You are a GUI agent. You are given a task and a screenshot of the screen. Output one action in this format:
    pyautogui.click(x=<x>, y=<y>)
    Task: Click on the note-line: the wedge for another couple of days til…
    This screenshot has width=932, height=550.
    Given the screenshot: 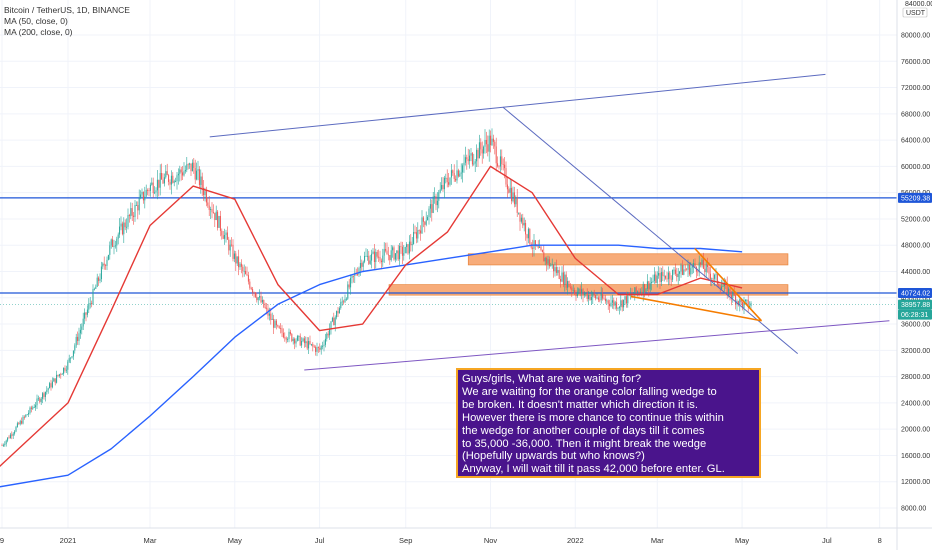 What is the action you would take?
    pyautogui.click(x=583, y=430)
    